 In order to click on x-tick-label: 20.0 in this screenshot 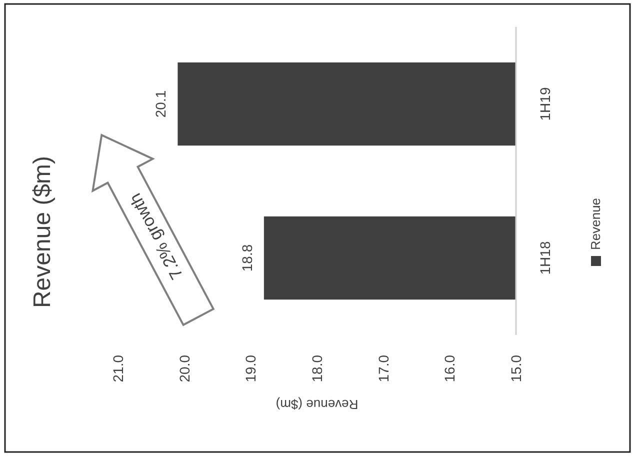, I will do `click(184, 368)`.